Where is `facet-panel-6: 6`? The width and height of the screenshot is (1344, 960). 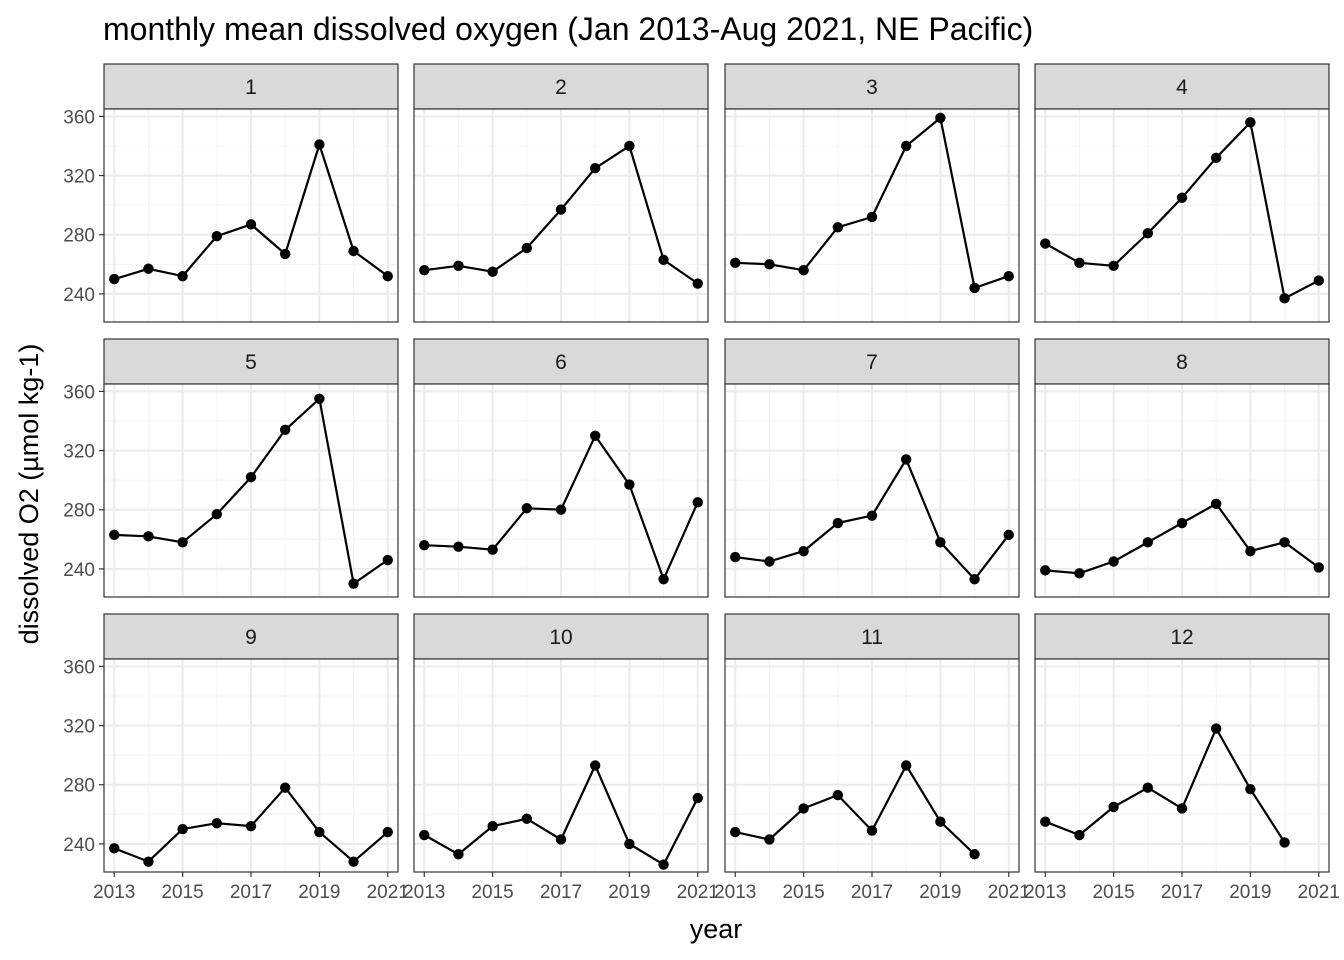 facet-panel-6: 6 is located at coordinates (561, 468).